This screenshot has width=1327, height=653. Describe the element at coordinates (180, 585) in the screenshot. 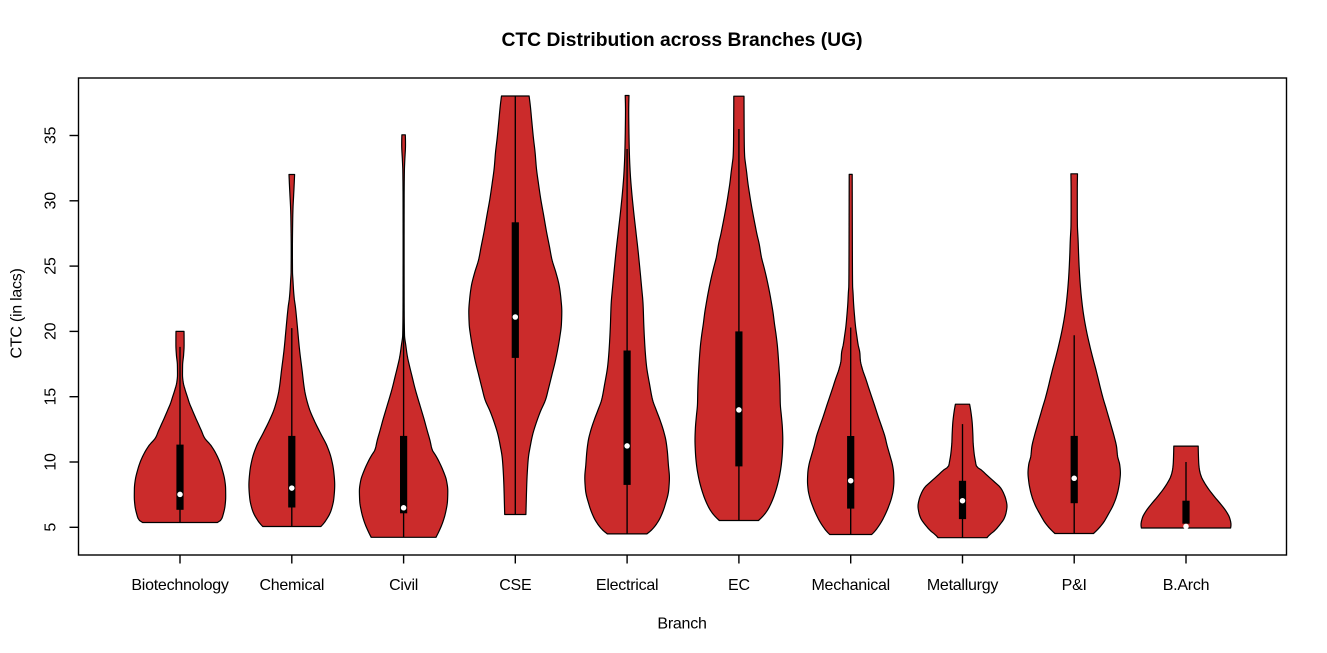

I see `svg-text: Biotechnology` at that location.